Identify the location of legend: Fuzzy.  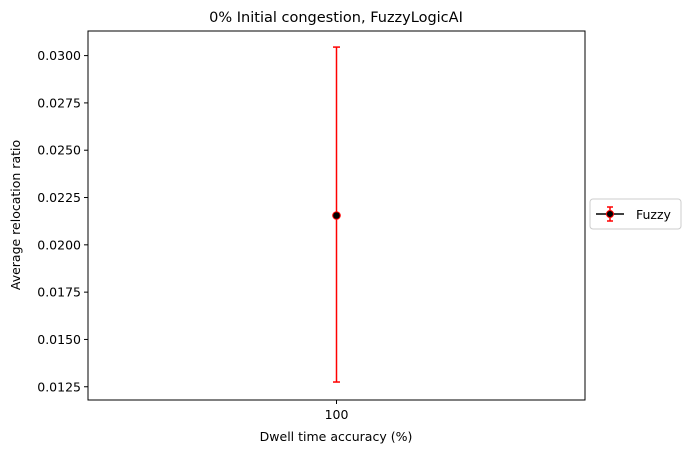
(635, 214).